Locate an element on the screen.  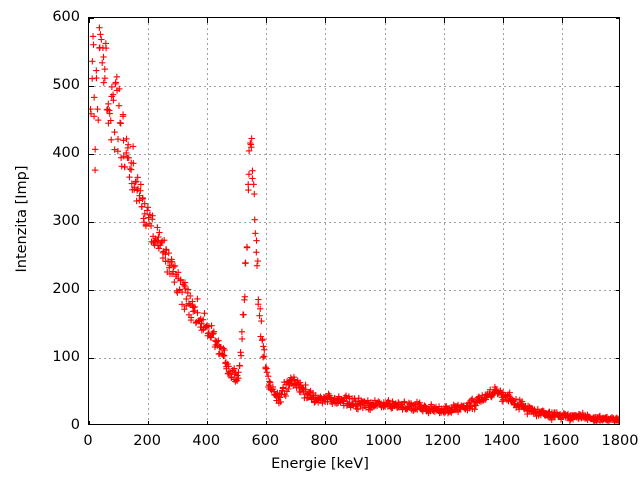
x-axis-tick-labels: 0 200 400 600 800 1000 1200 1400 1600 1800 is located at coordinates (320, 445).